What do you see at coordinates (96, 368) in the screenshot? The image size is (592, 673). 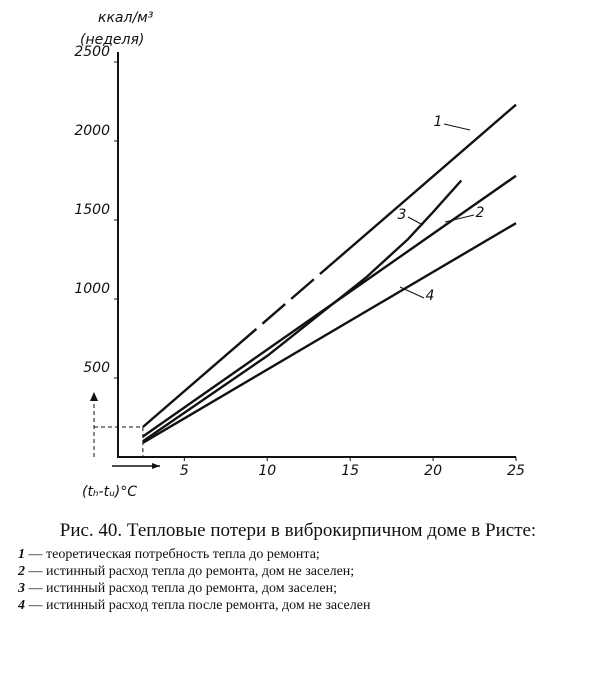 I see `y-tick-label: 500` at bounding box center [96, 368].